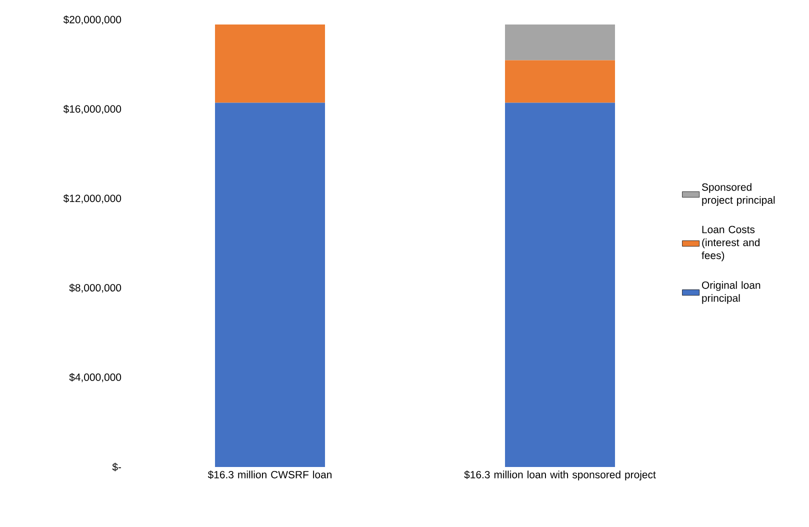 The height and width of the screenshot is (527, 809). Describe the element at coordinates (731, 292) in the screenshot. I see `legend-label: Original loan principal` at that location.